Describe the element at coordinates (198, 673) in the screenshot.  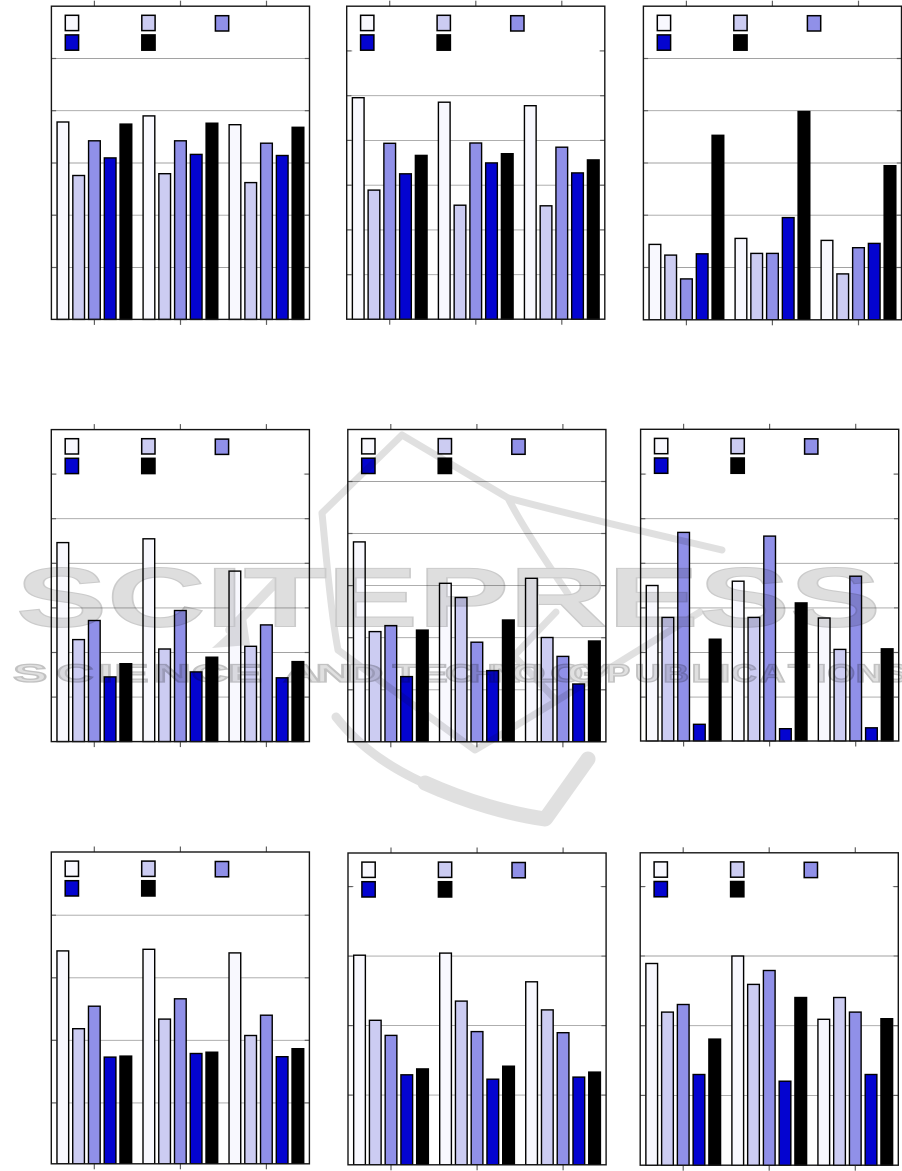
I see `svg-text: SCIENCE AND` at that location.